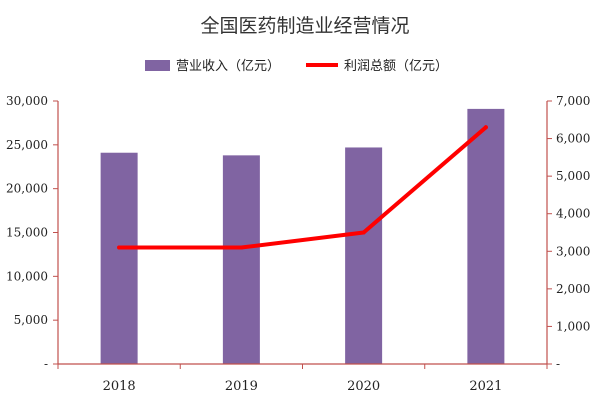 This screenshot has width=611, height=401. I want to click on bar-revenue-2018, so click(119, 258).